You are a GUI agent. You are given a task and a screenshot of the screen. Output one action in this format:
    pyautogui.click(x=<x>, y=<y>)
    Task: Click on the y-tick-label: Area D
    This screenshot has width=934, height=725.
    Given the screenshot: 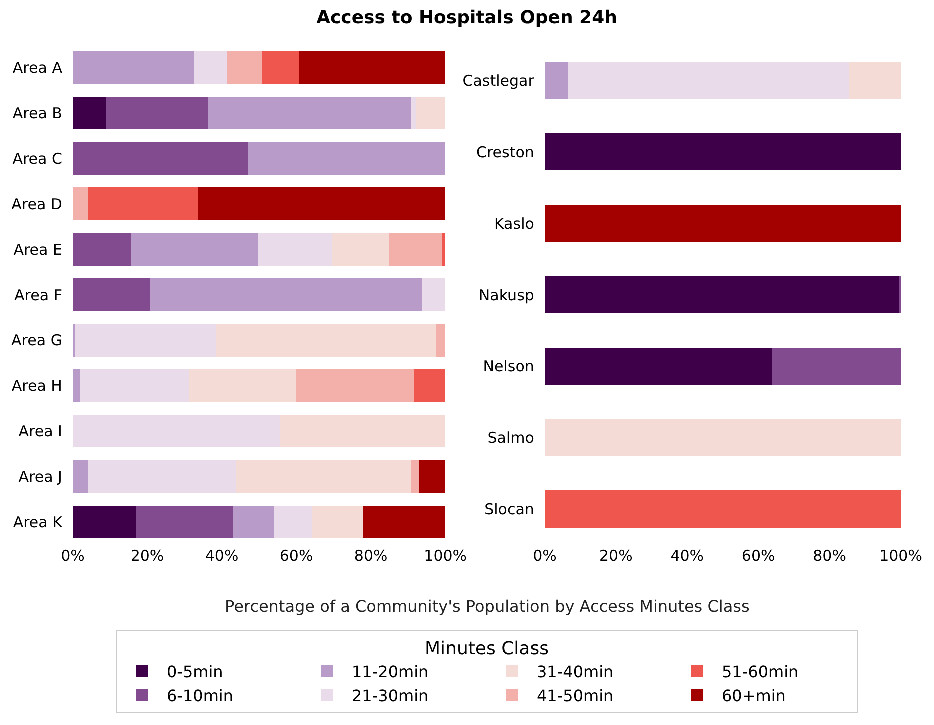 What is the action you would take?
    pyautogui.click(x=42, y=204)
    